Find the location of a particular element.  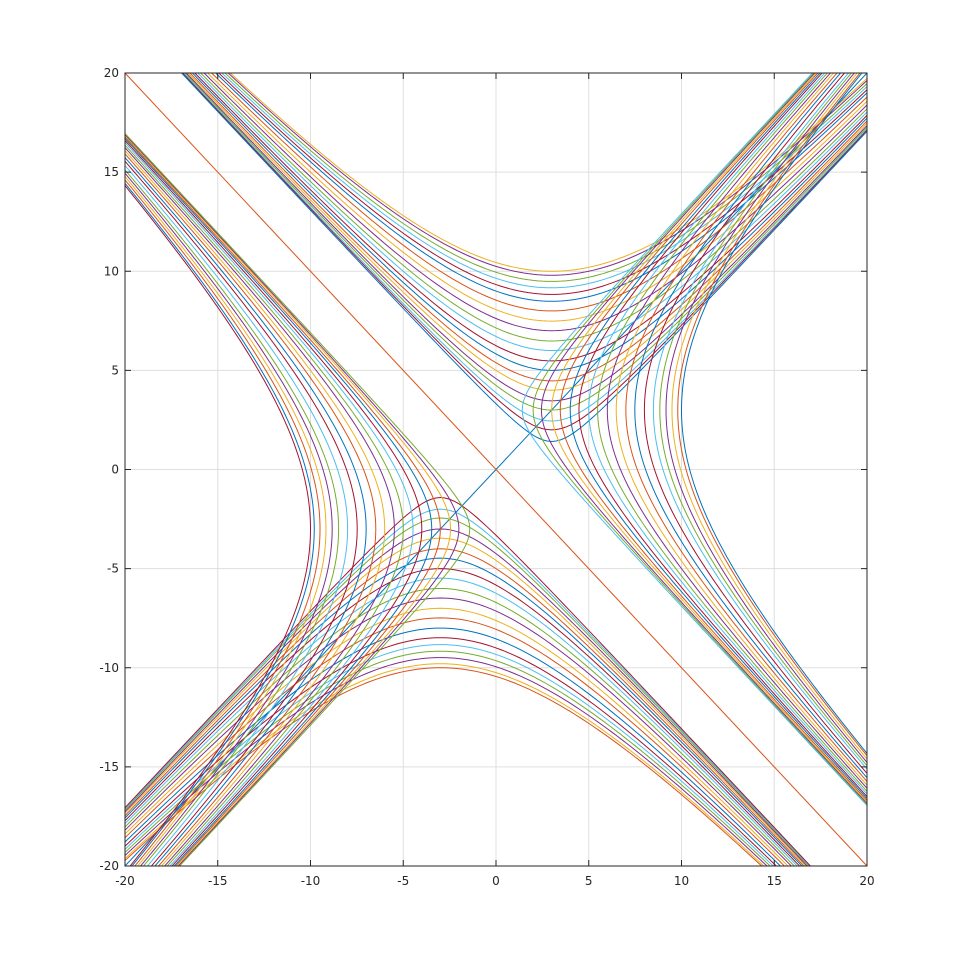

y-tick-label: 15 is located at coordinates (111, 172).